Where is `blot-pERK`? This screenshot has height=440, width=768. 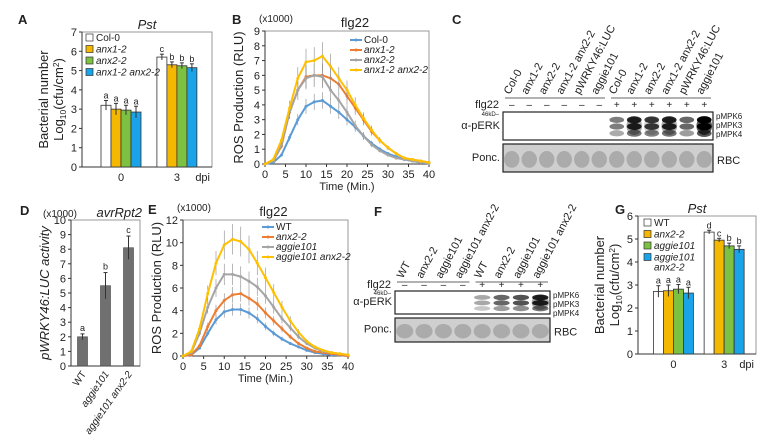
blot-pERK is located at coordinates (608, 126).